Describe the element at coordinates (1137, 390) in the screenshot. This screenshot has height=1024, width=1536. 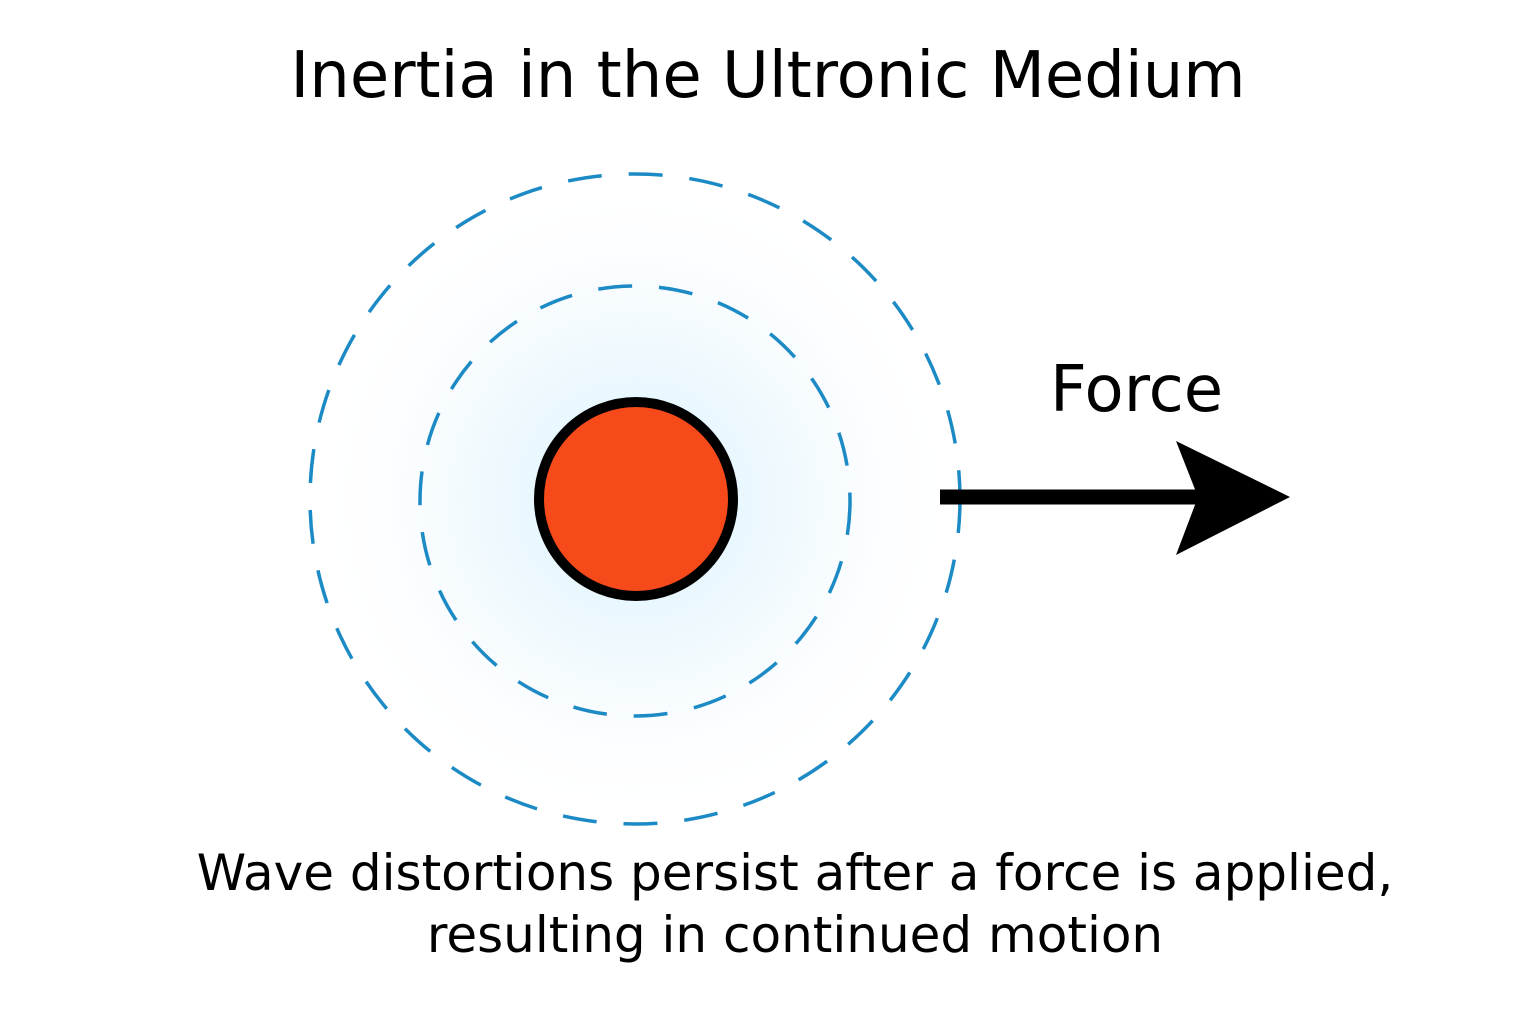
I see `force-label: Force` at that location.